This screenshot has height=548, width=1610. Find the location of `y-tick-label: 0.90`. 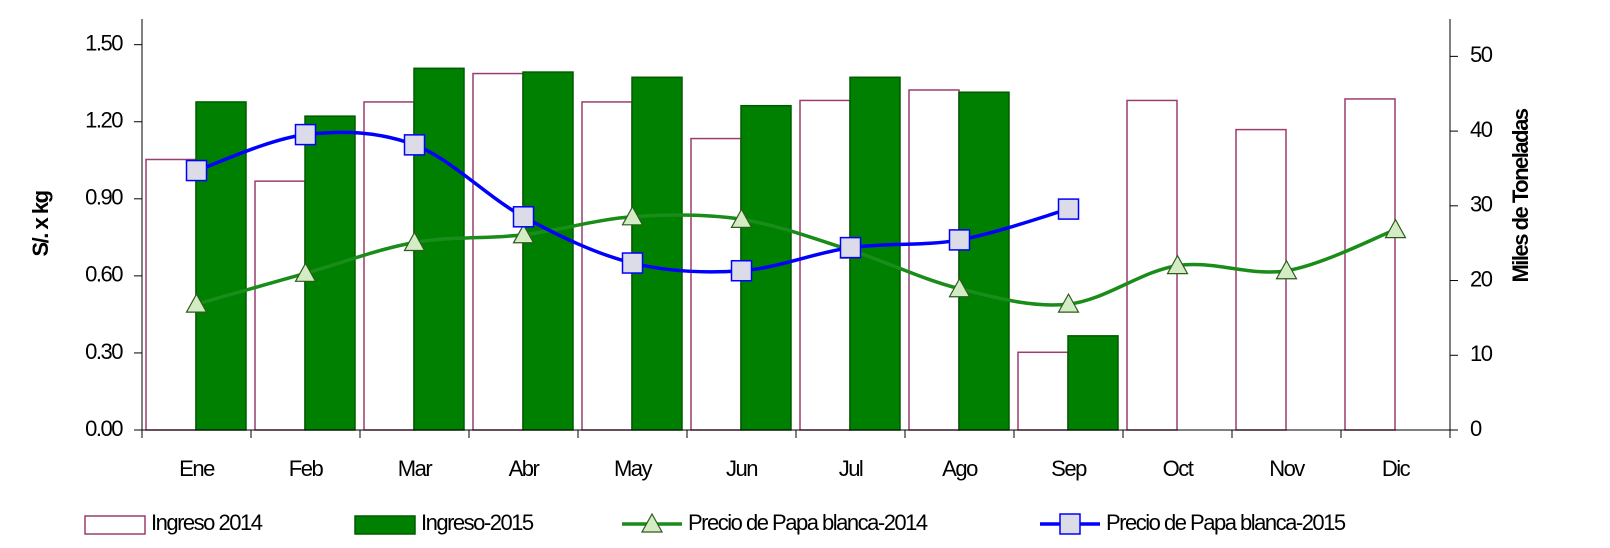

y-tick-label: 0.90 is located at coordinates (104, 197).